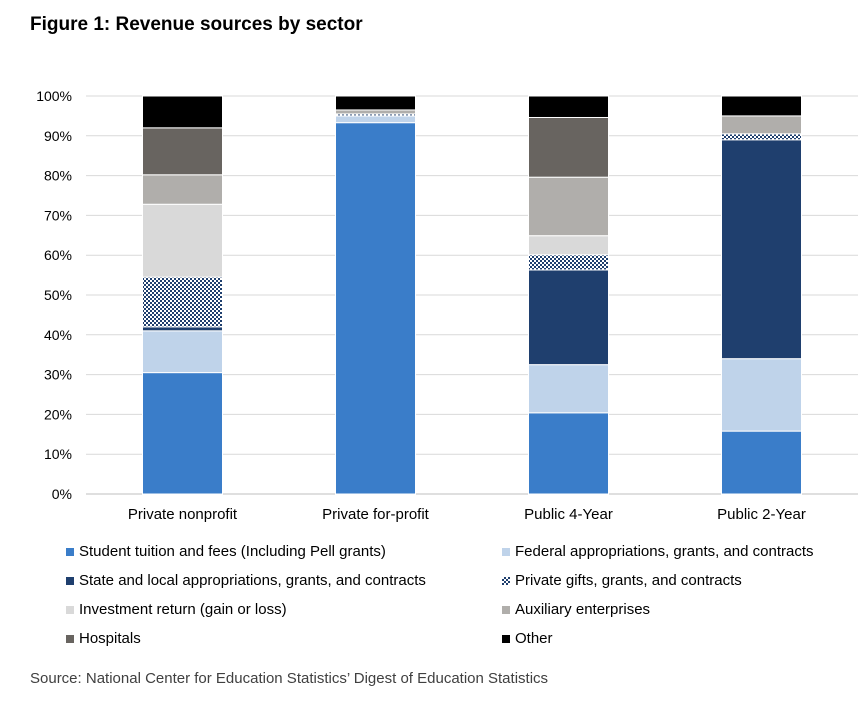 Image resolution: width=868 pixels, height=702 pixels. I want to click on legend-item: Investment return (gain or loss), so click(284, 609).